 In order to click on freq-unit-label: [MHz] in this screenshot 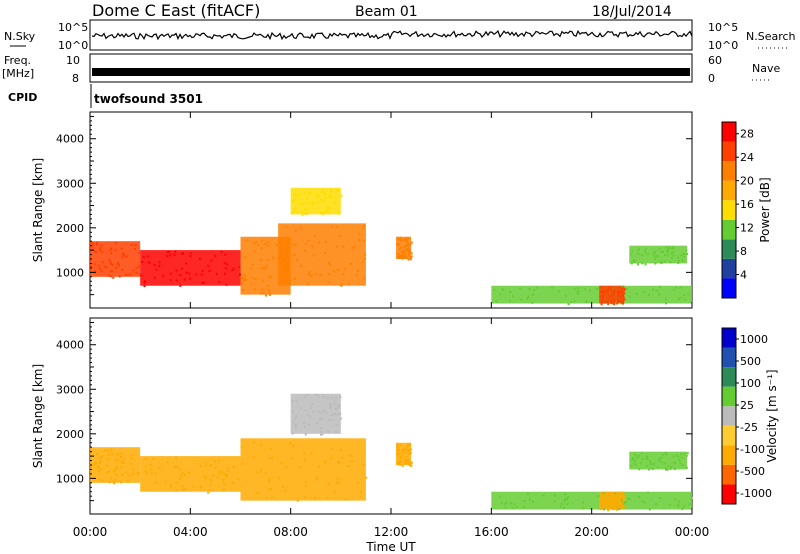, I will do `click(18, 73)`.